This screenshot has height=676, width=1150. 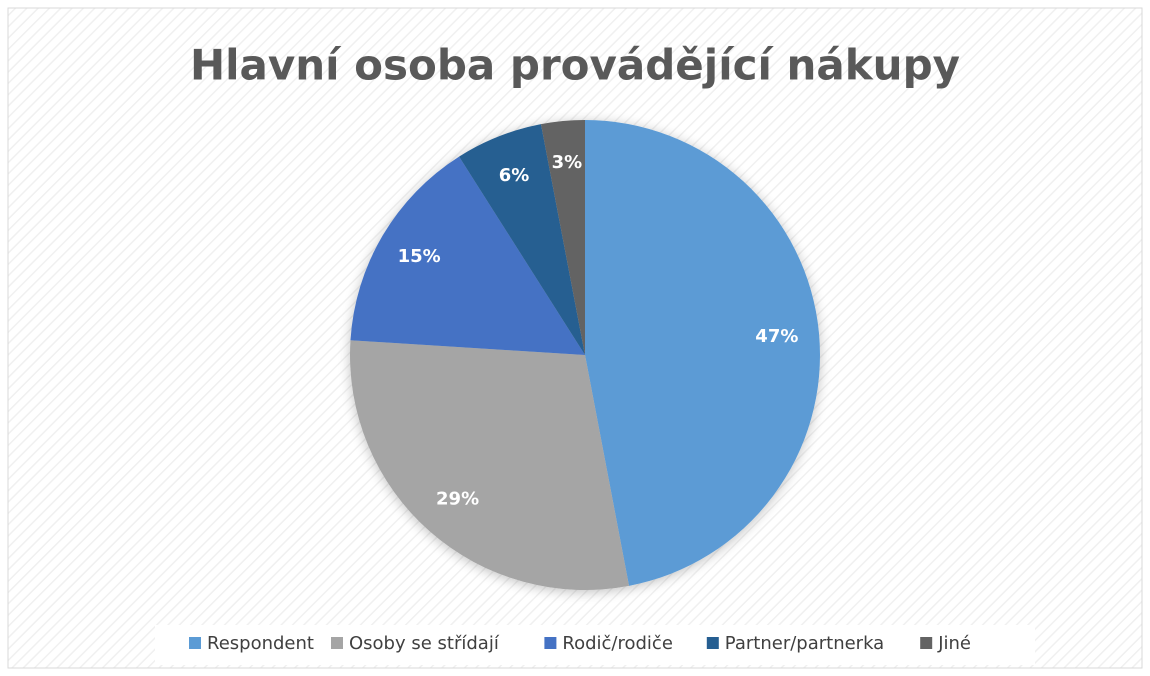 I want to click on legend-box, so click(x=595, y=645).